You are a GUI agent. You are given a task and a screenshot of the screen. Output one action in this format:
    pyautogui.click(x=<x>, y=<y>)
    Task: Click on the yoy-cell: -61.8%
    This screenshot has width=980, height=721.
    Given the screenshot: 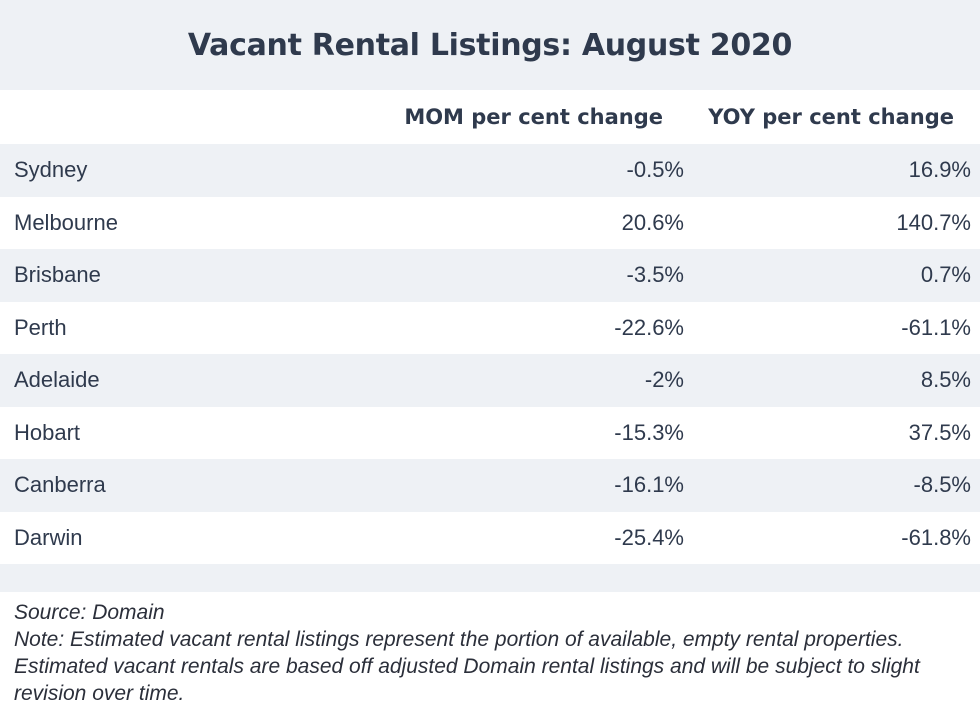 What is the action you would take?
    pyautogui.click(x=936, y=537)
    